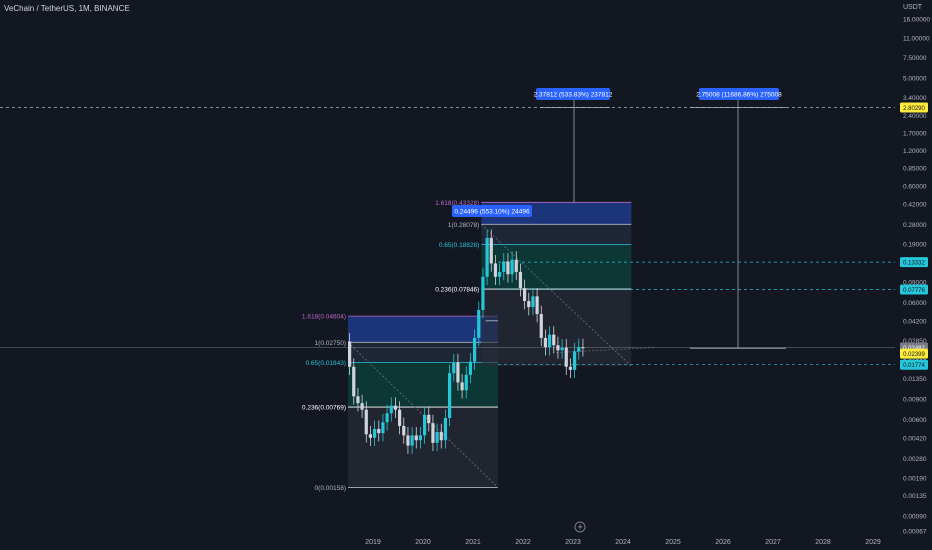  What do you see at coordinates (915, 517) in the screenshot?
I see `price-tick: 0.00090` at bounding box center [915, 517].